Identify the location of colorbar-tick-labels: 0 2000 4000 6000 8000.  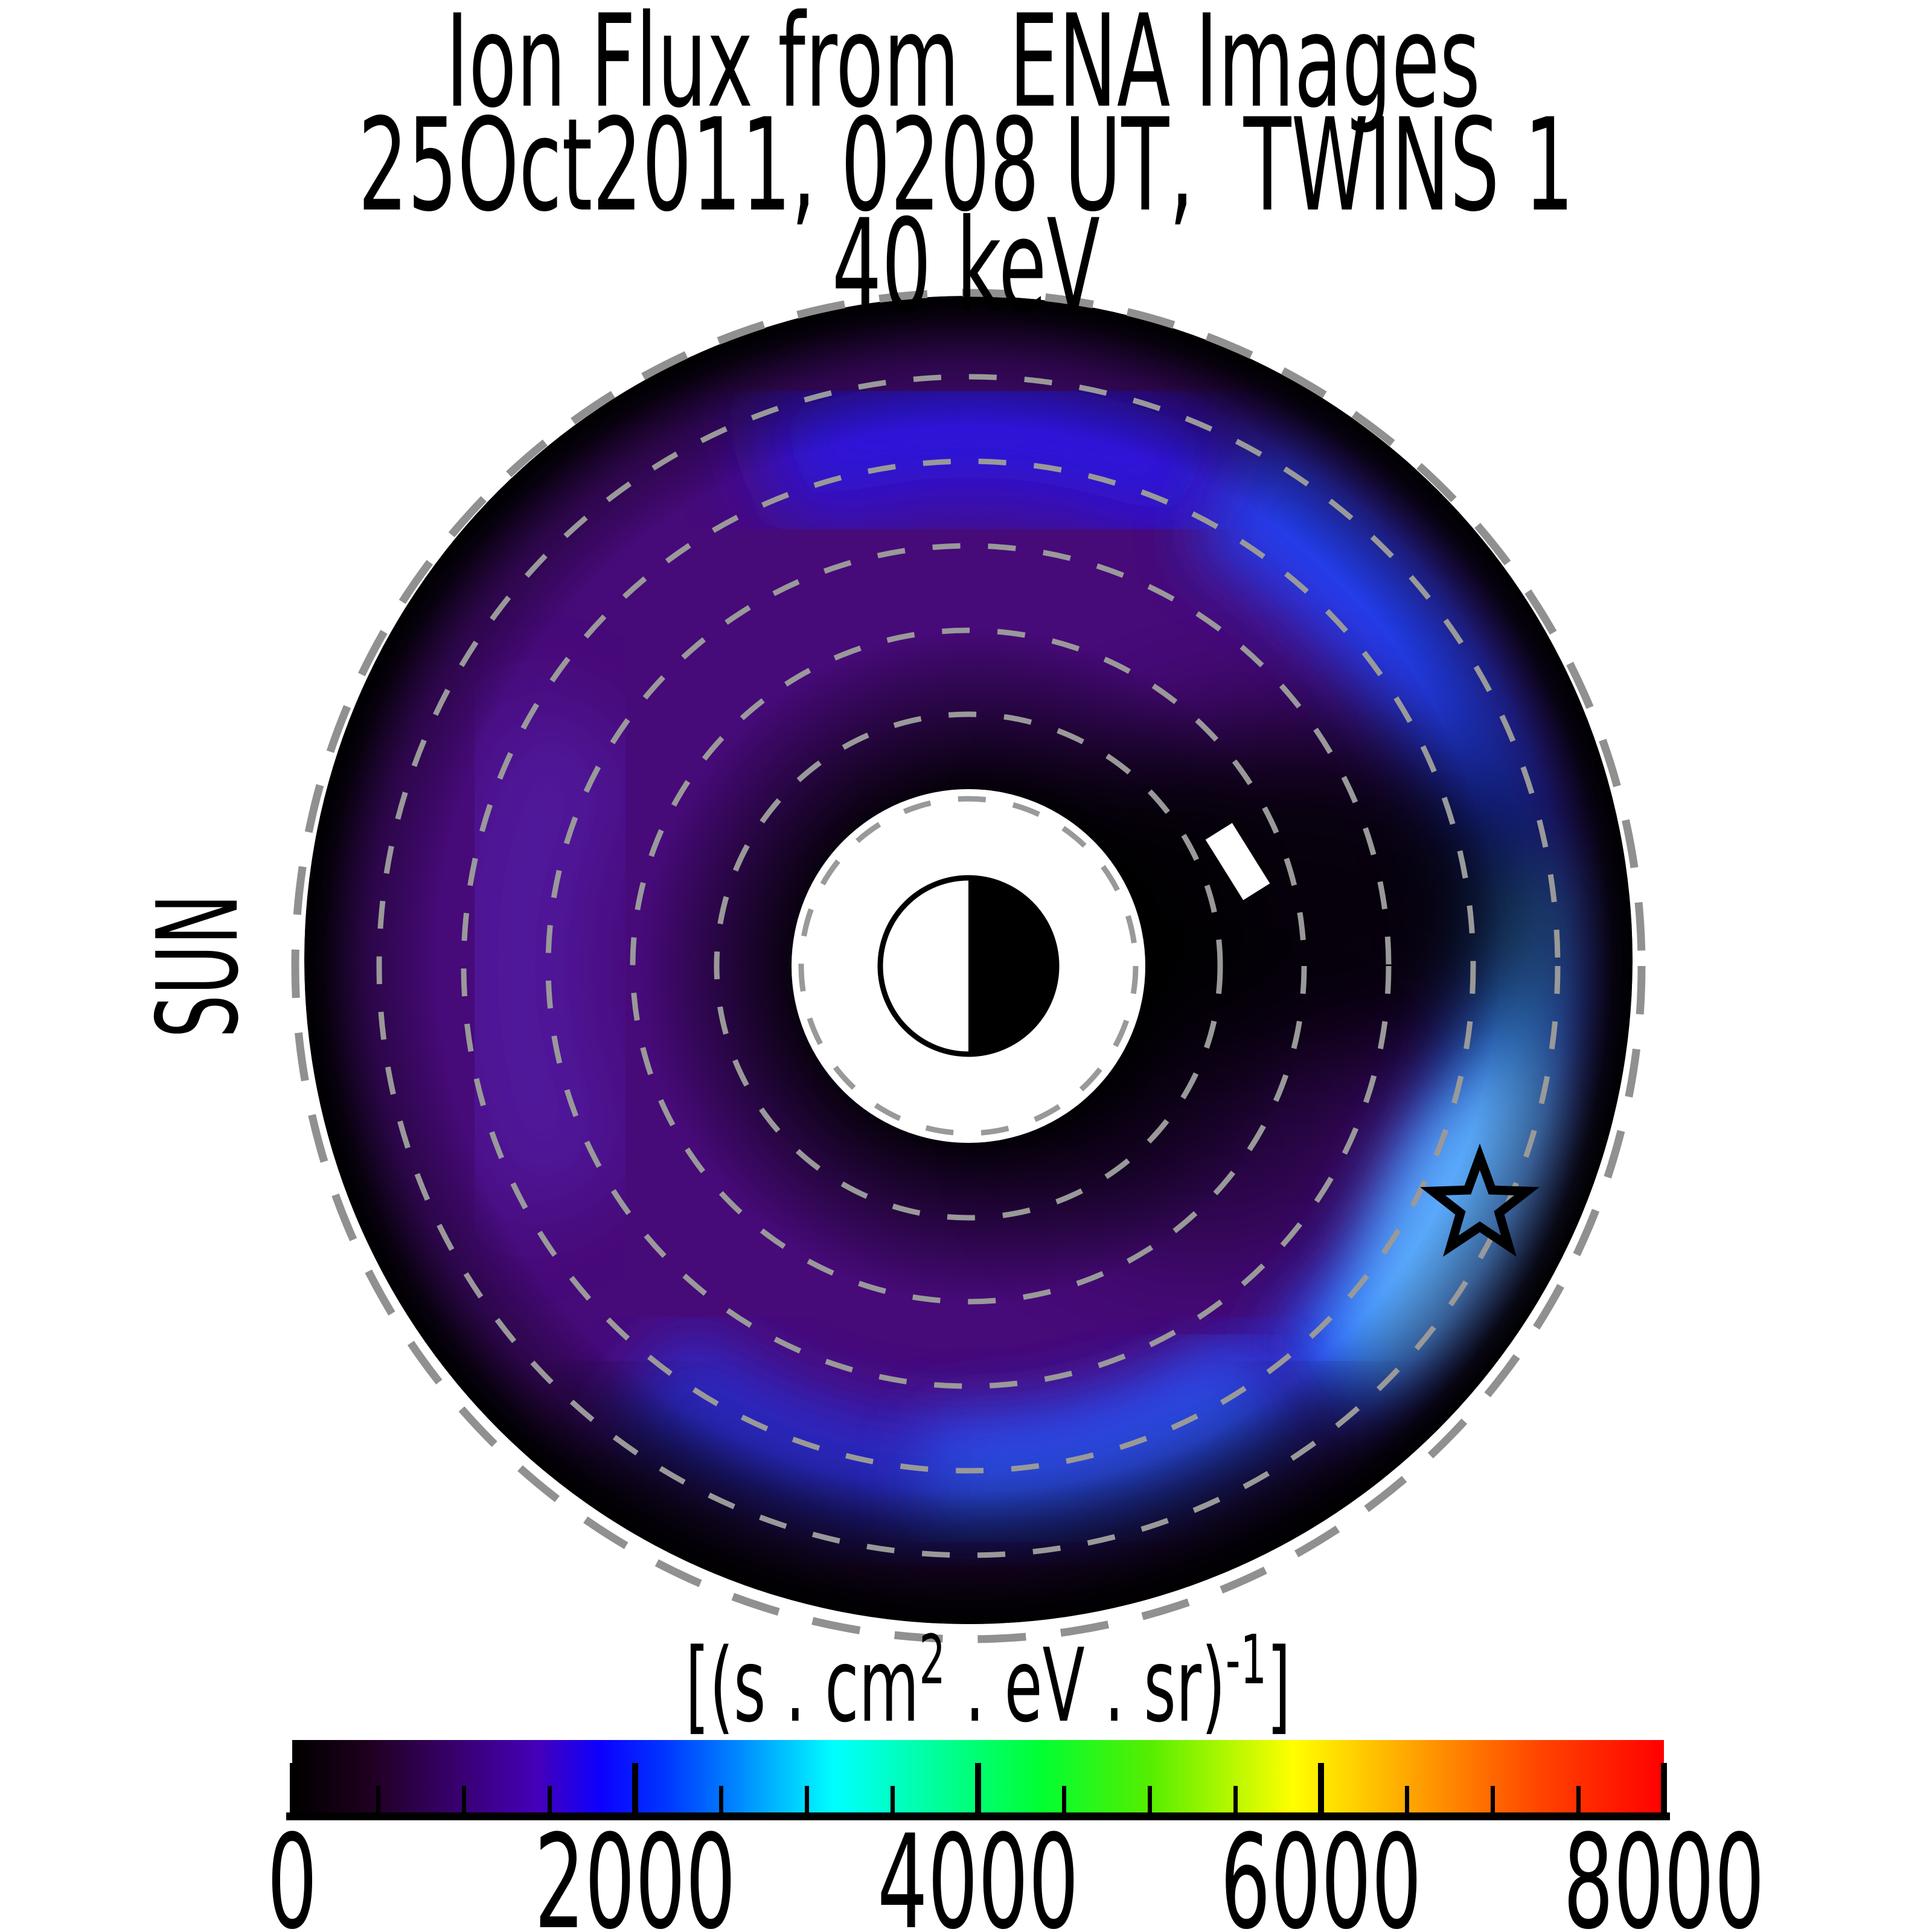
(1016, 1870).